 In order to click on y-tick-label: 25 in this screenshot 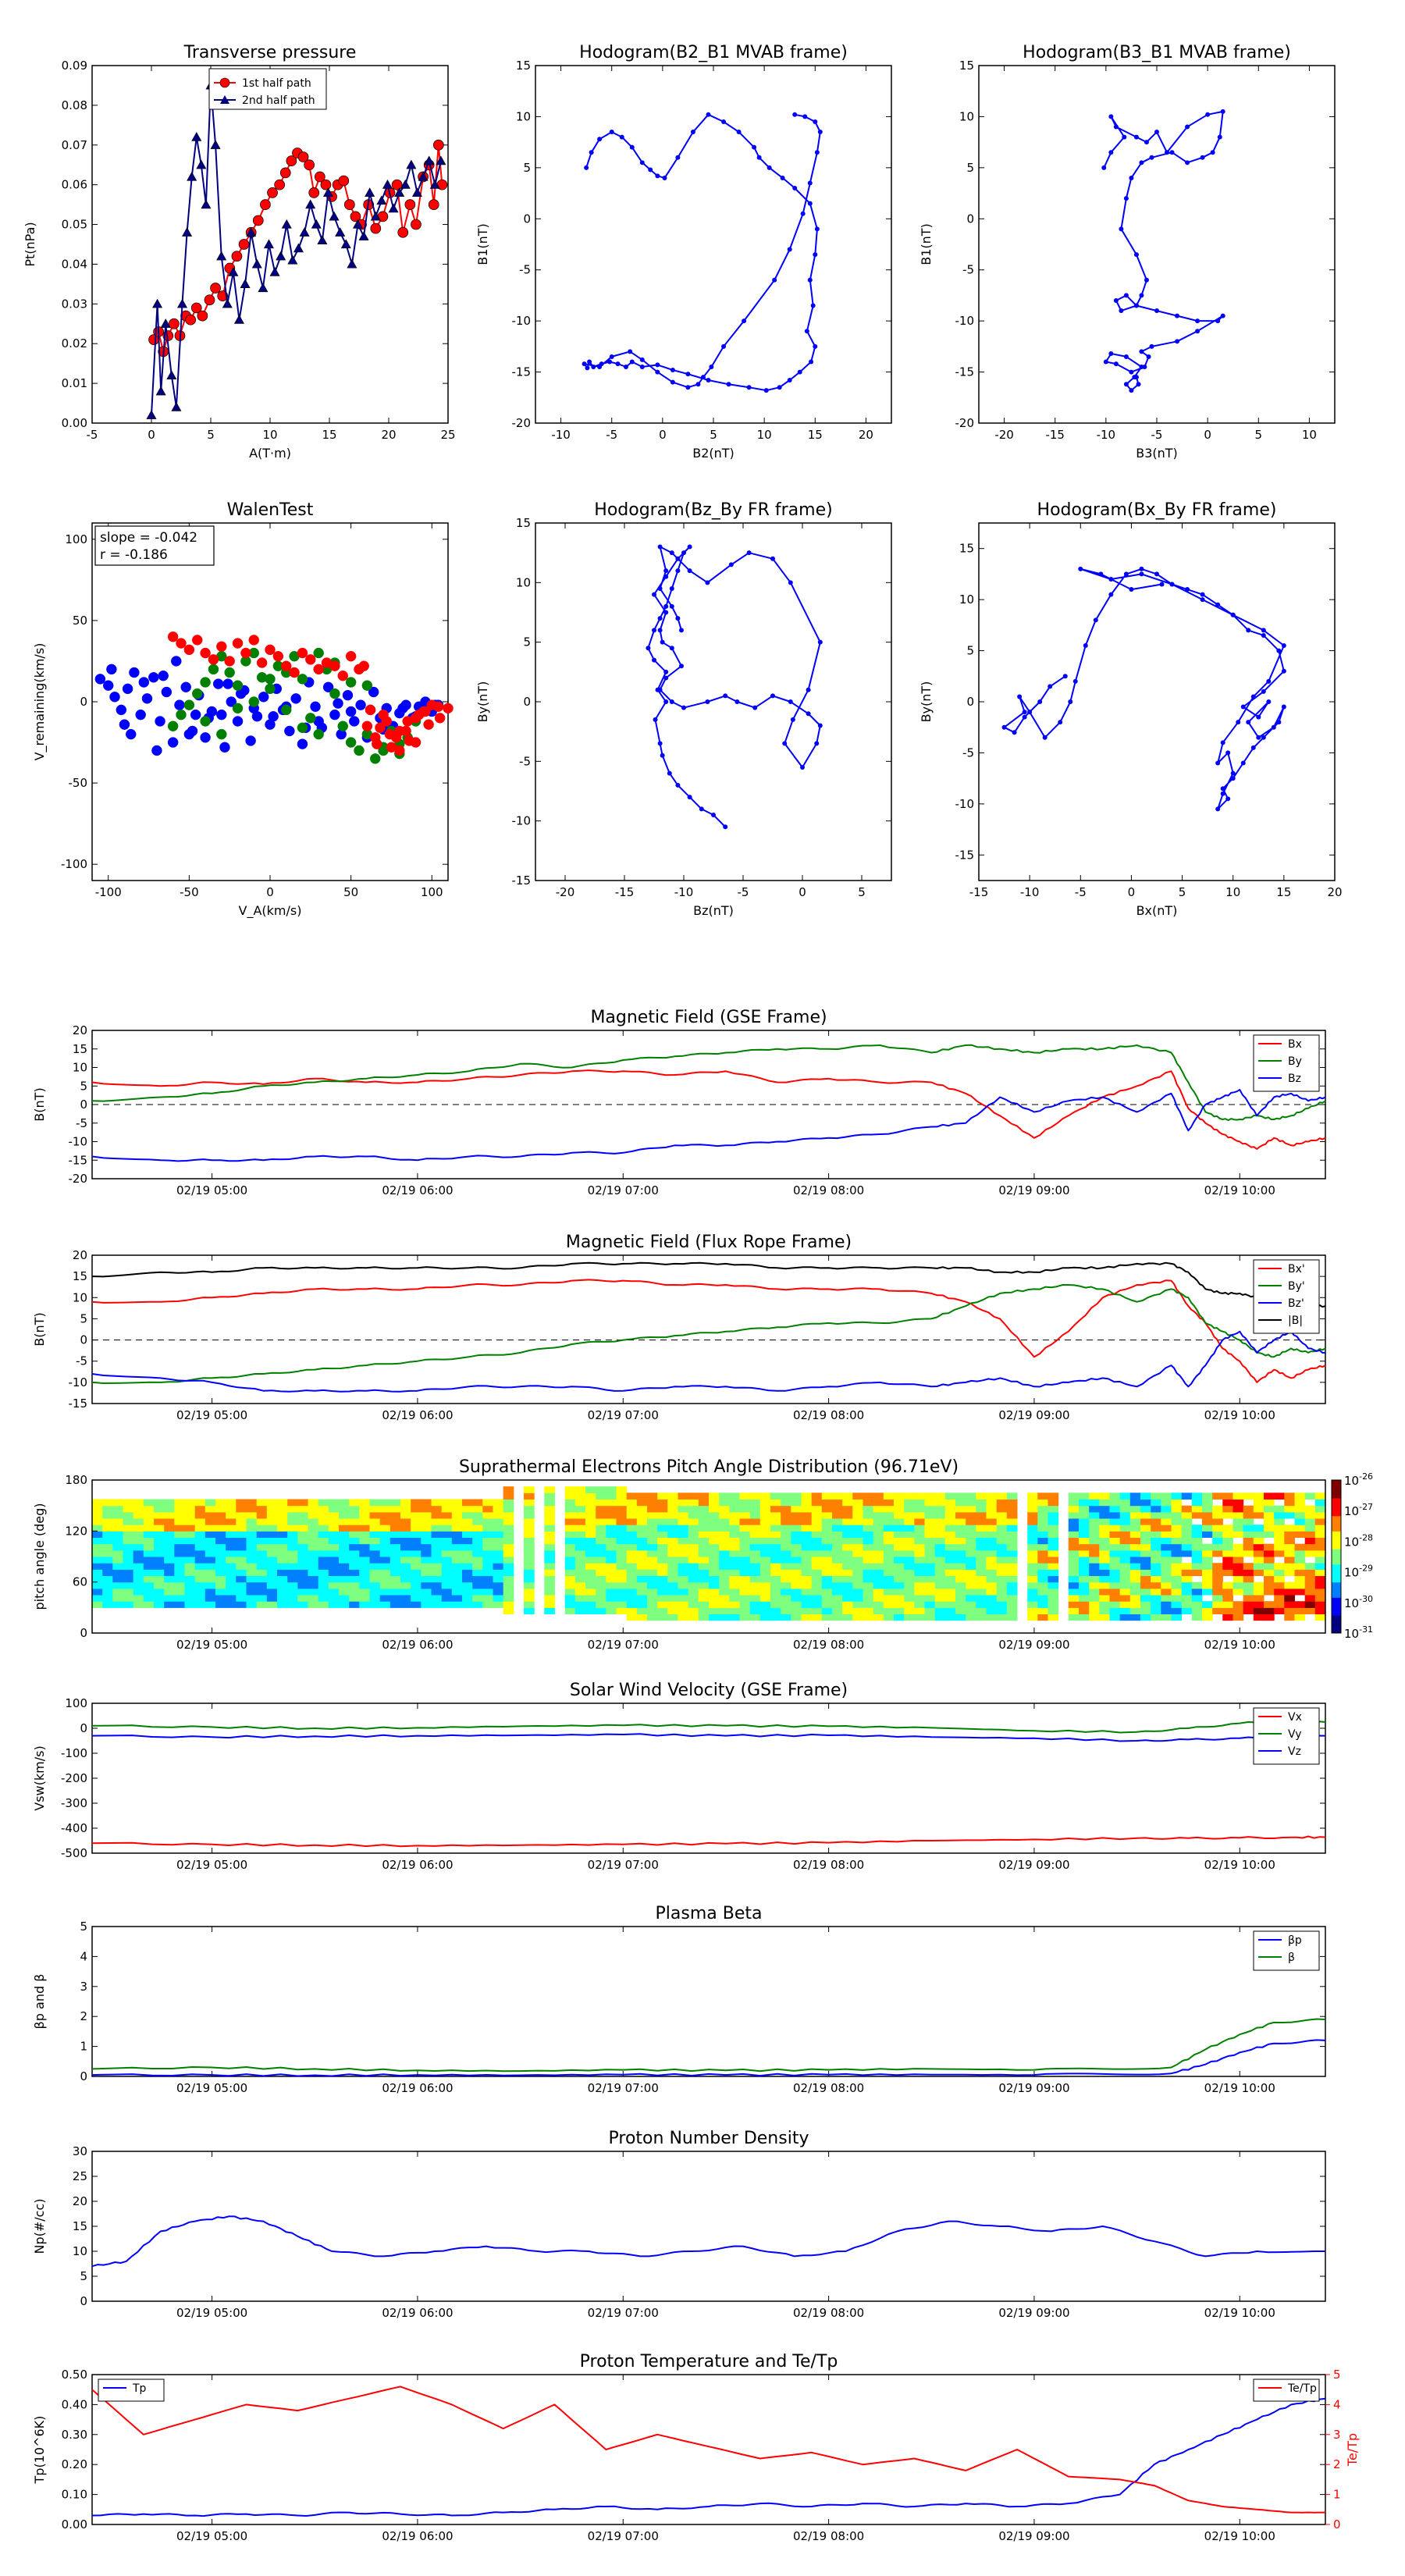, I will do `click(80, 2176)`.